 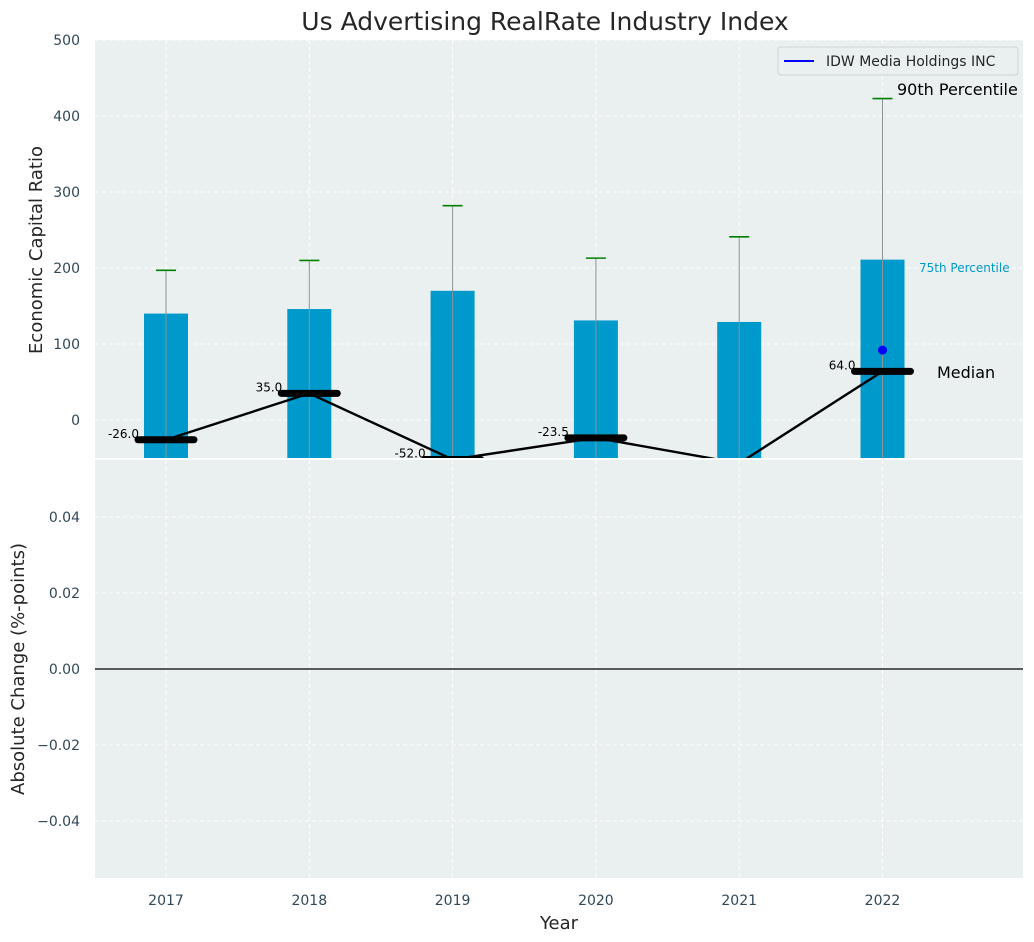 I want to click on legend-box, so click(x=898, y=61).